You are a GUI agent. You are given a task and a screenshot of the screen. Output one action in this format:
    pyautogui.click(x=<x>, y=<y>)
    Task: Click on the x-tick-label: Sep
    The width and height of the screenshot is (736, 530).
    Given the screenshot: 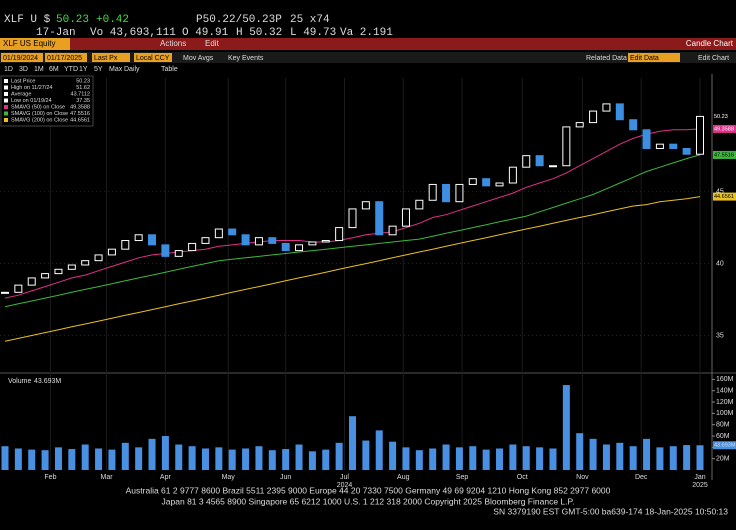 What is the action you would take?
    pyautogui.click(x=462, y=477)
    